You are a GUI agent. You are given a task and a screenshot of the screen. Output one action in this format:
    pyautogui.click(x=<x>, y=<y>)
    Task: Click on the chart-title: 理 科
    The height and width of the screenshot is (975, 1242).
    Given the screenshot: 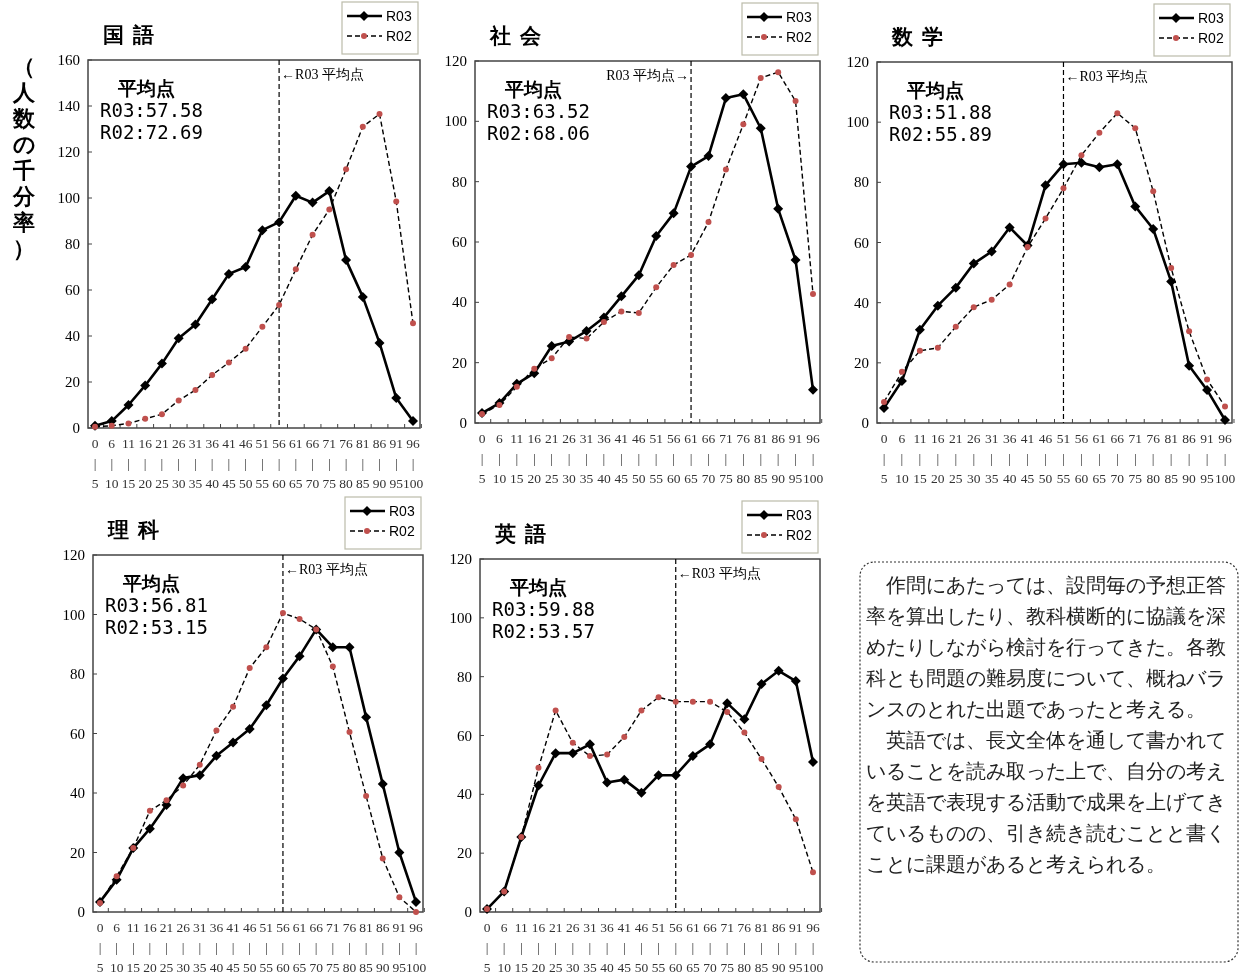 What is the action you would take?
    pyautogui.click(x=134, y=530)
    